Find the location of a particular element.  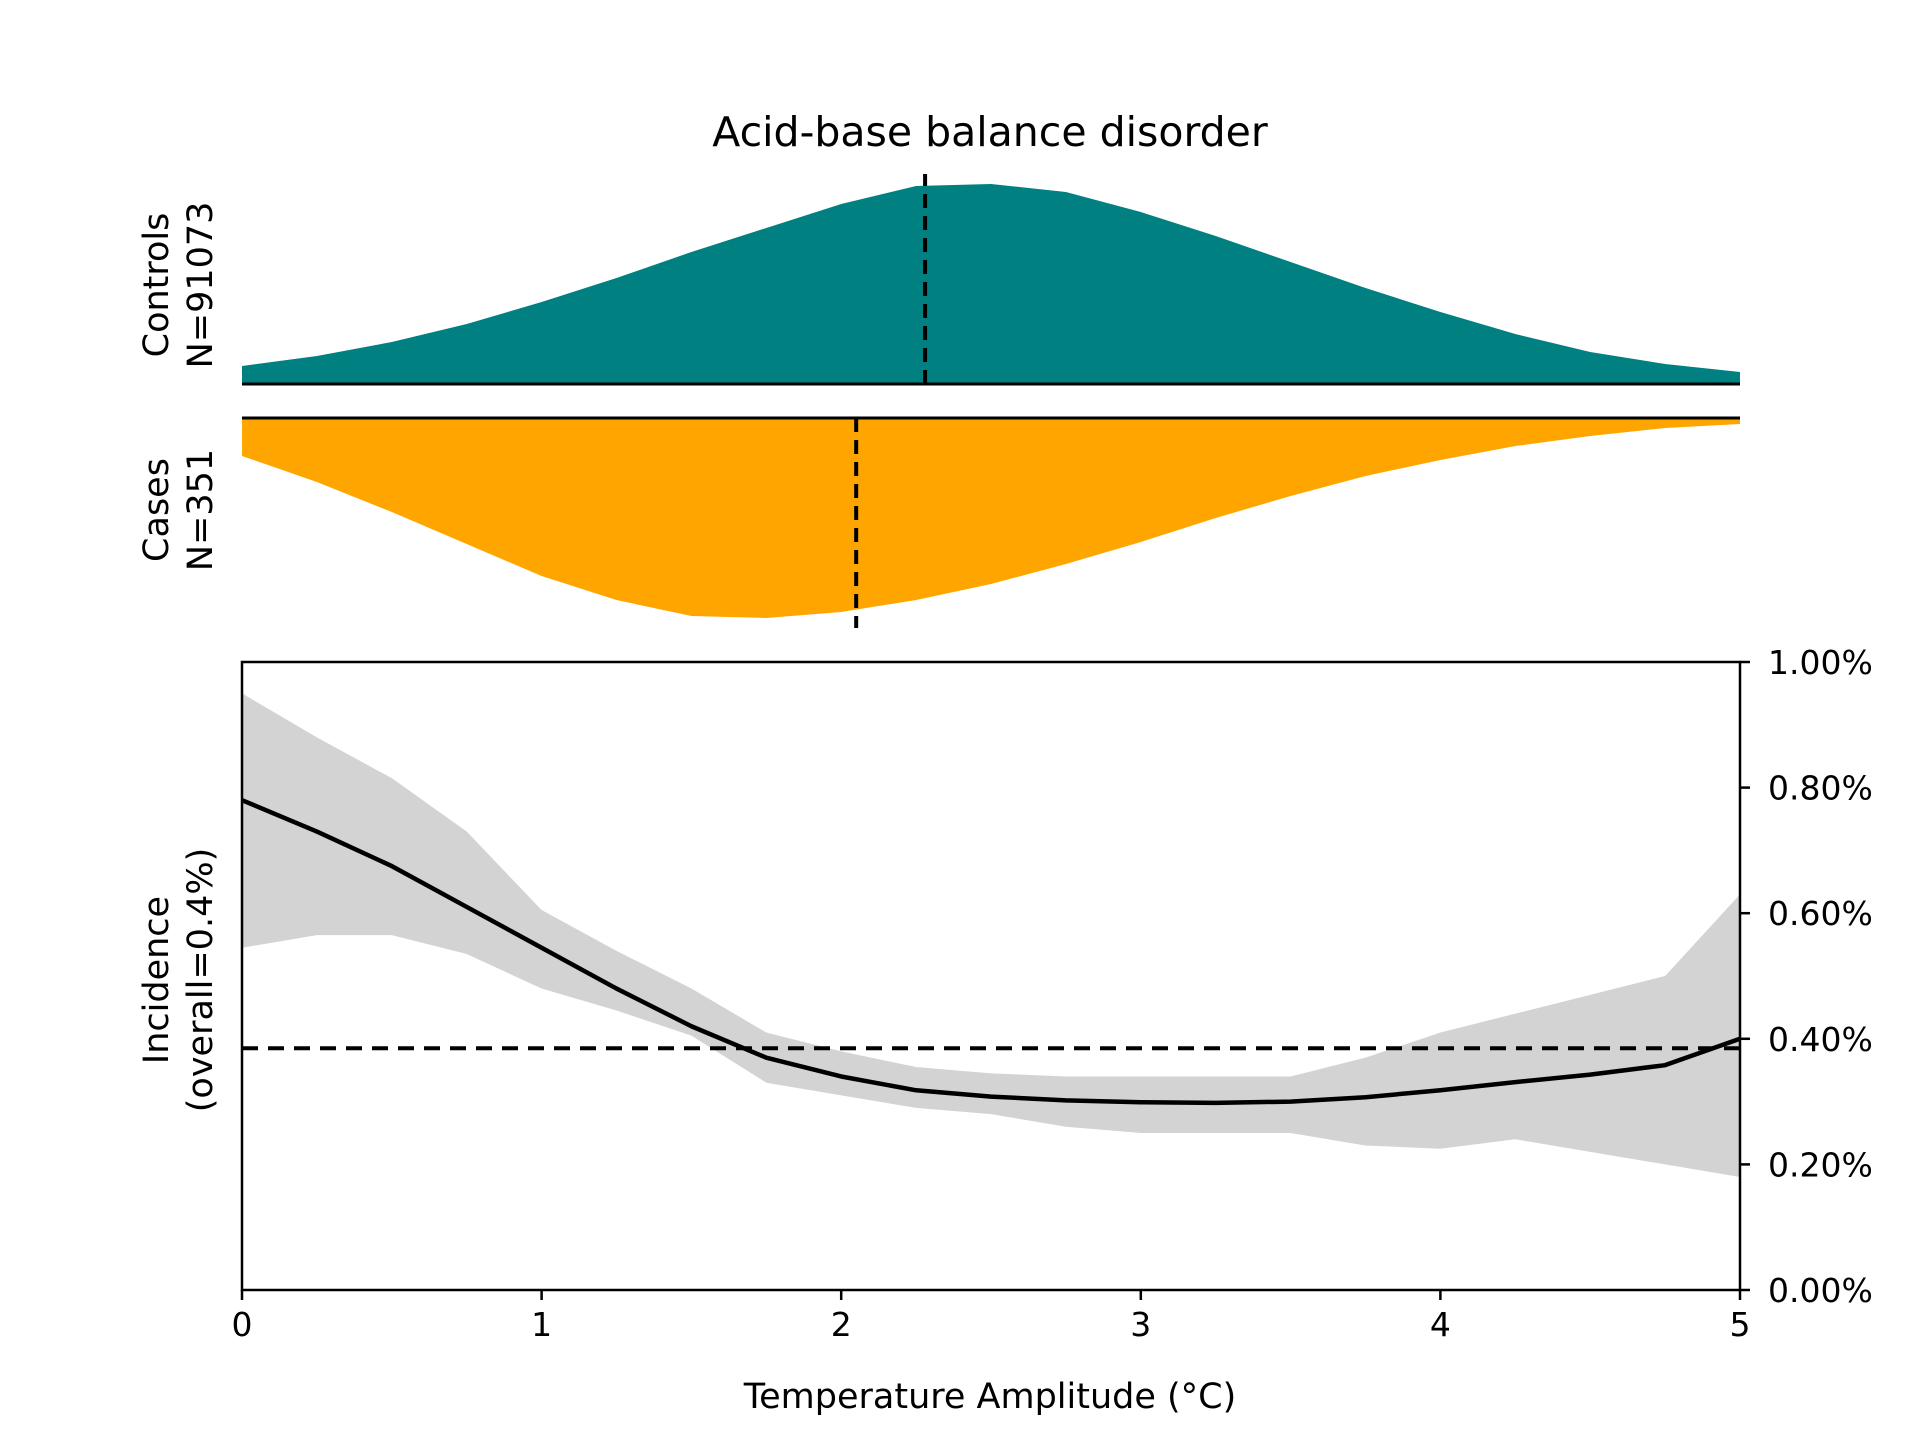

x-tick-label: 2 is located at coordinates (841, 1324).